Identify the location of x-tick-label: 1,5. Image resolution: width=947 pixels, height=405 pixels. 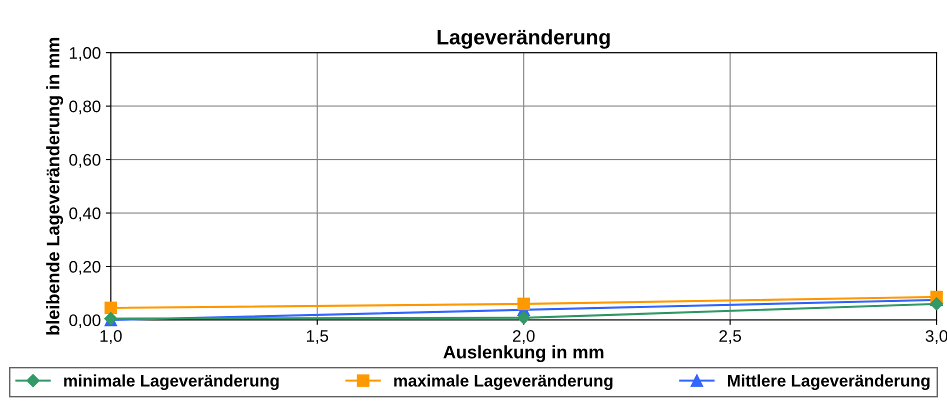
(317, 337).